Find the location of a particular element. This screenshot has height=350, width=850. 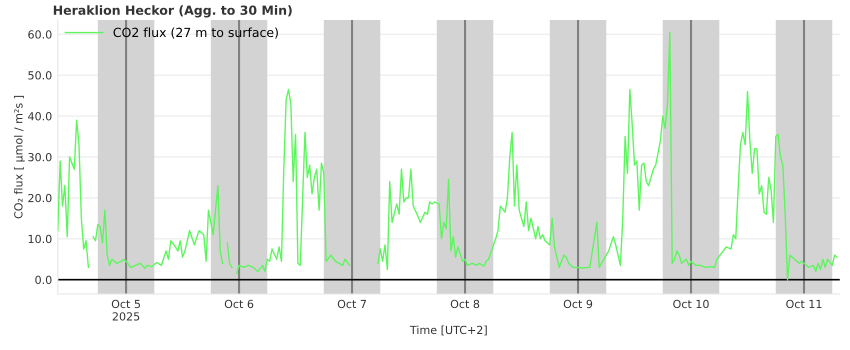

chart-title: Heraklion Heckor (Agg. to 30 Min) is located at coordinates (173, 11).